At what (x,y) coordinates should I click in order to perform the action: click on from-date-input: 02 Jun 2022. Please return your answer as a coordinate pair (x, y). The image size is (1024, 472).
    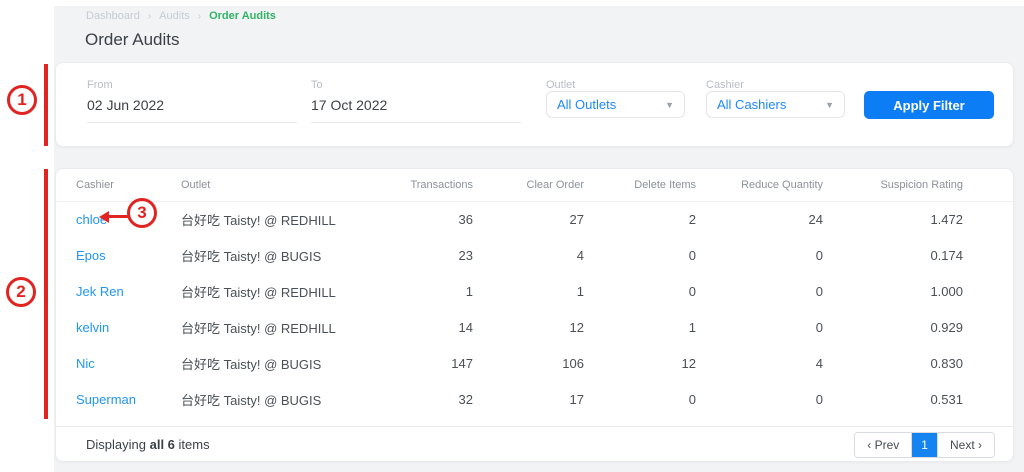
    Looking at the image, I should click on (192, 110).